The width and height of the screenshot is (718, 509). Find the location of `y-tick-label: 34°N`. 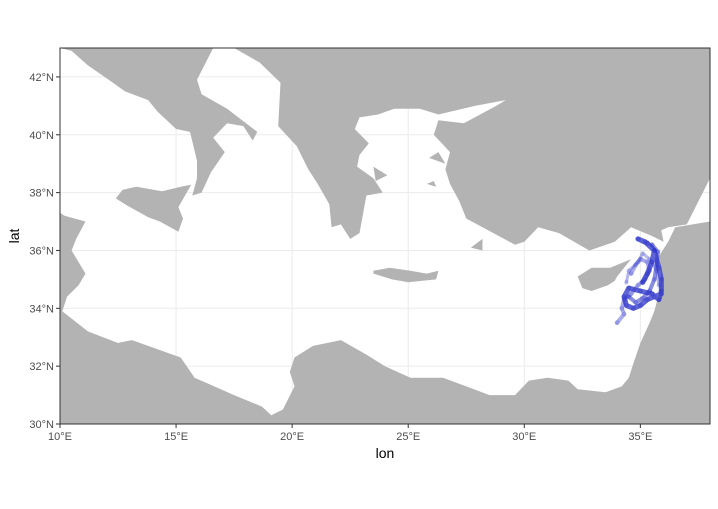

y-tick-label: 34°N is located at coordinates (41, 309).